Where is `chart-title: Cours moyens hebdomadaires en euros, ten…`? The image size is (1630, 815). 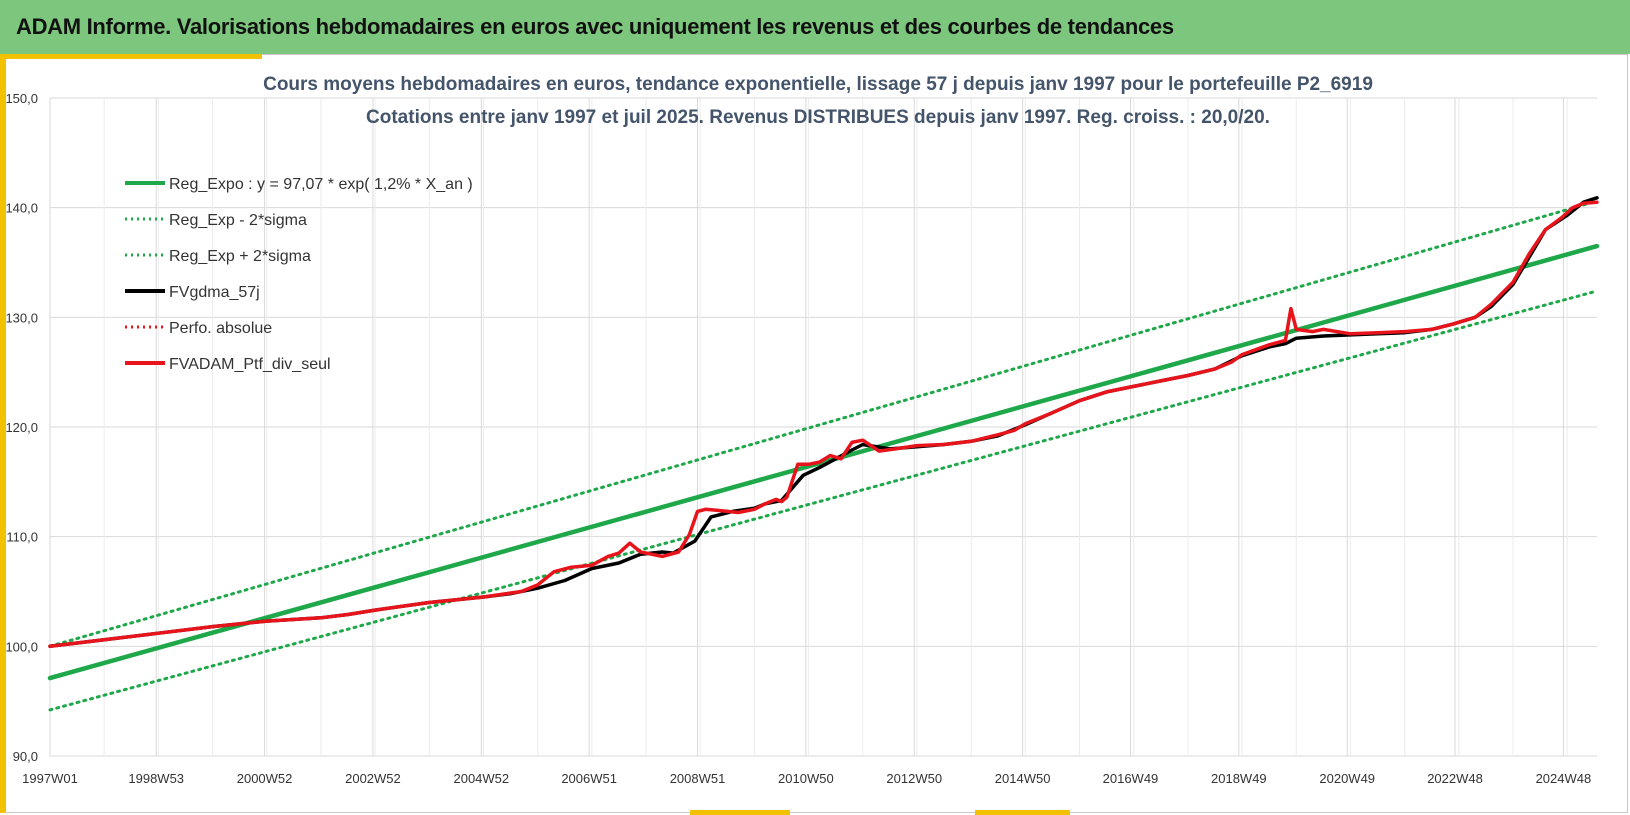
chart-title: Cours moyens hebdomadaires en euros, ten… is located at coordinates (818, 84).